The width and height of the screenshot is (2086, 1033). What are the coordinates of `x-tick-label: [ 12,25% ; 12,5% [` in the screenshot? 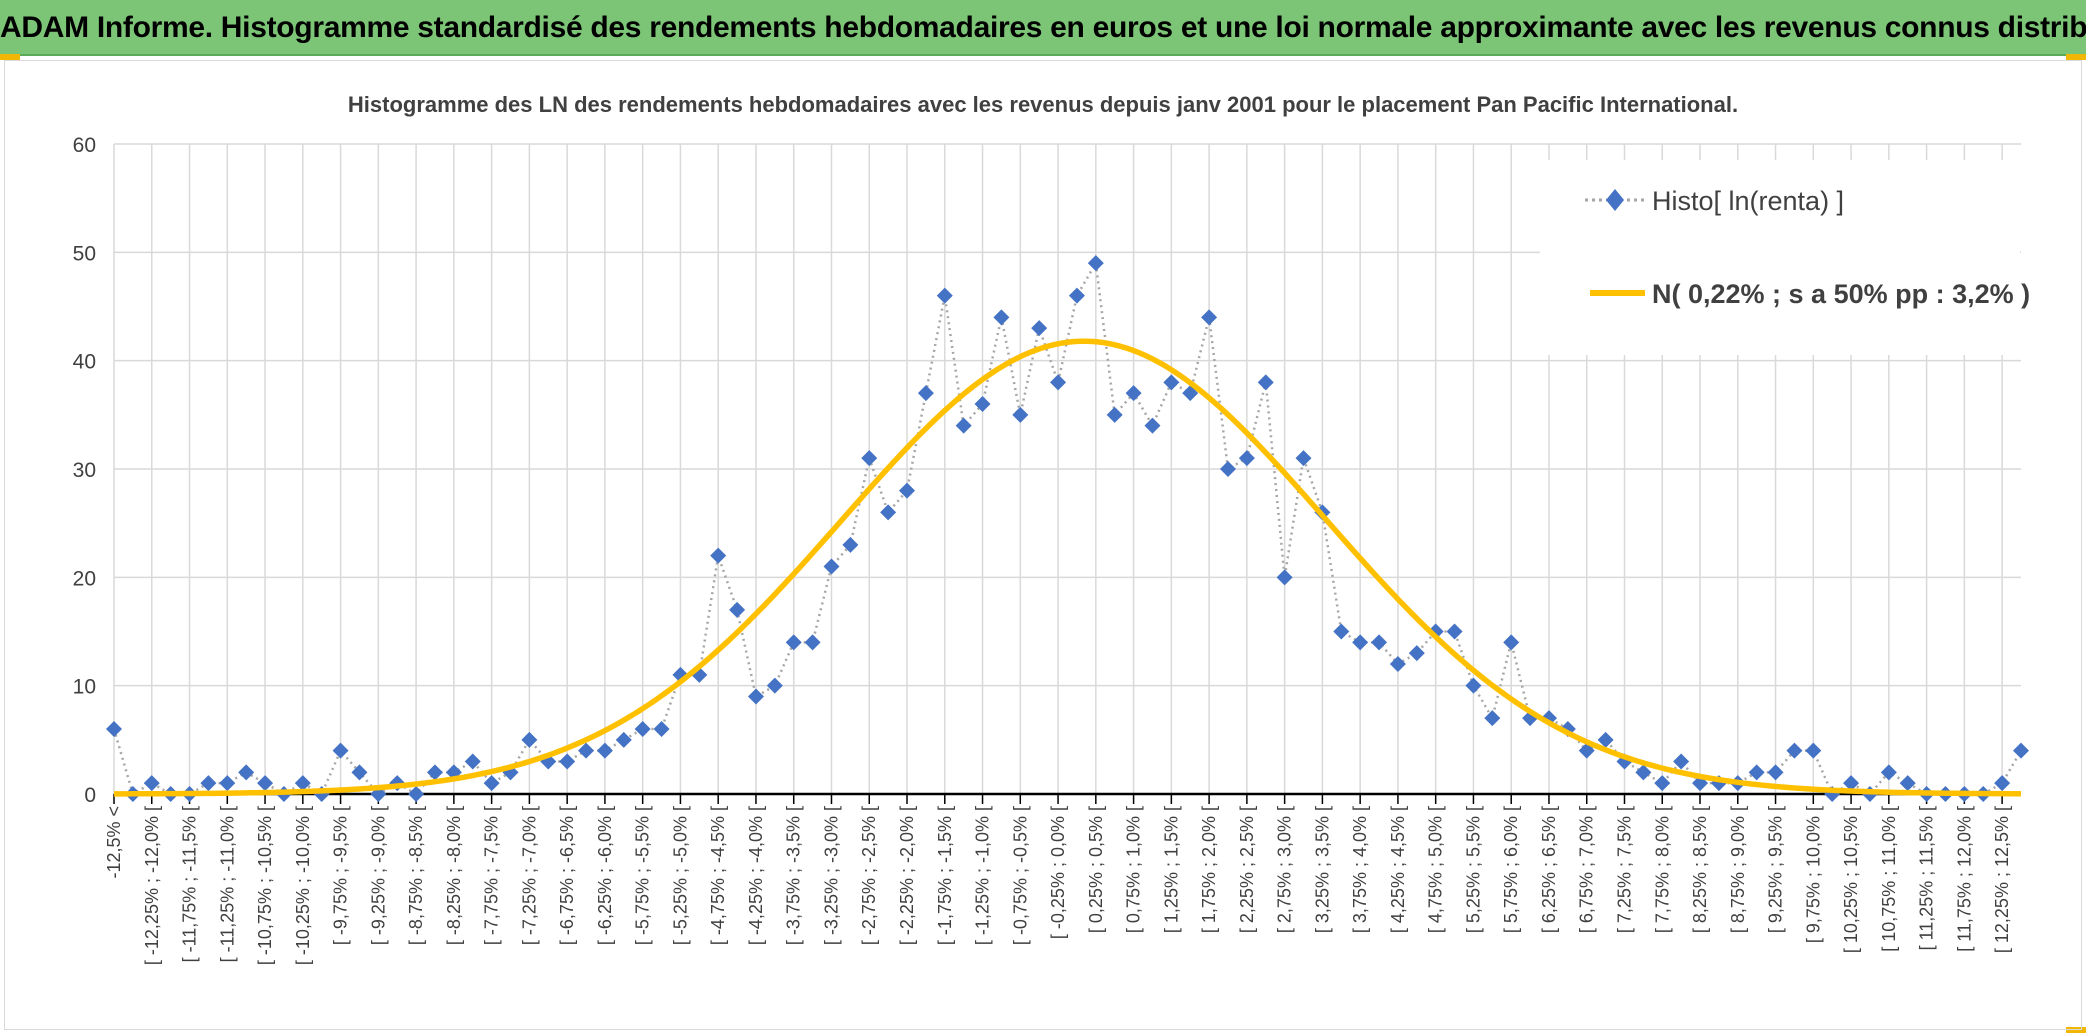 It's located at (2002, 879).